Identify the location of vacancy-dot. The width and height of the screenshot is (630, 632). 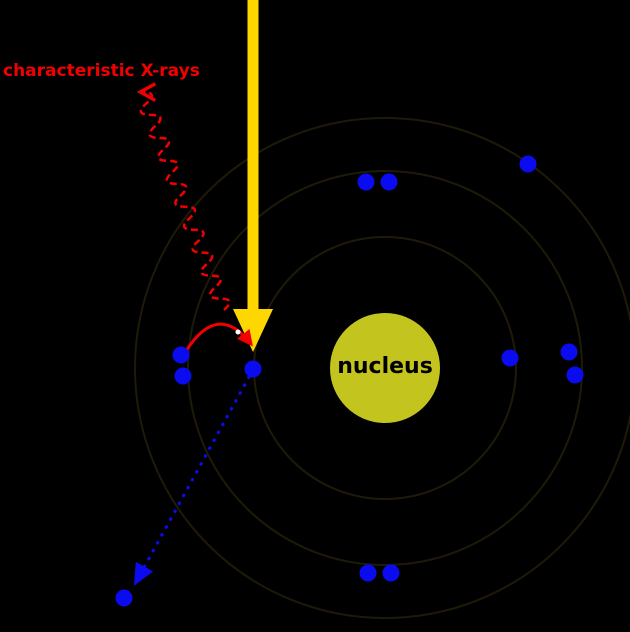
(238, 332).